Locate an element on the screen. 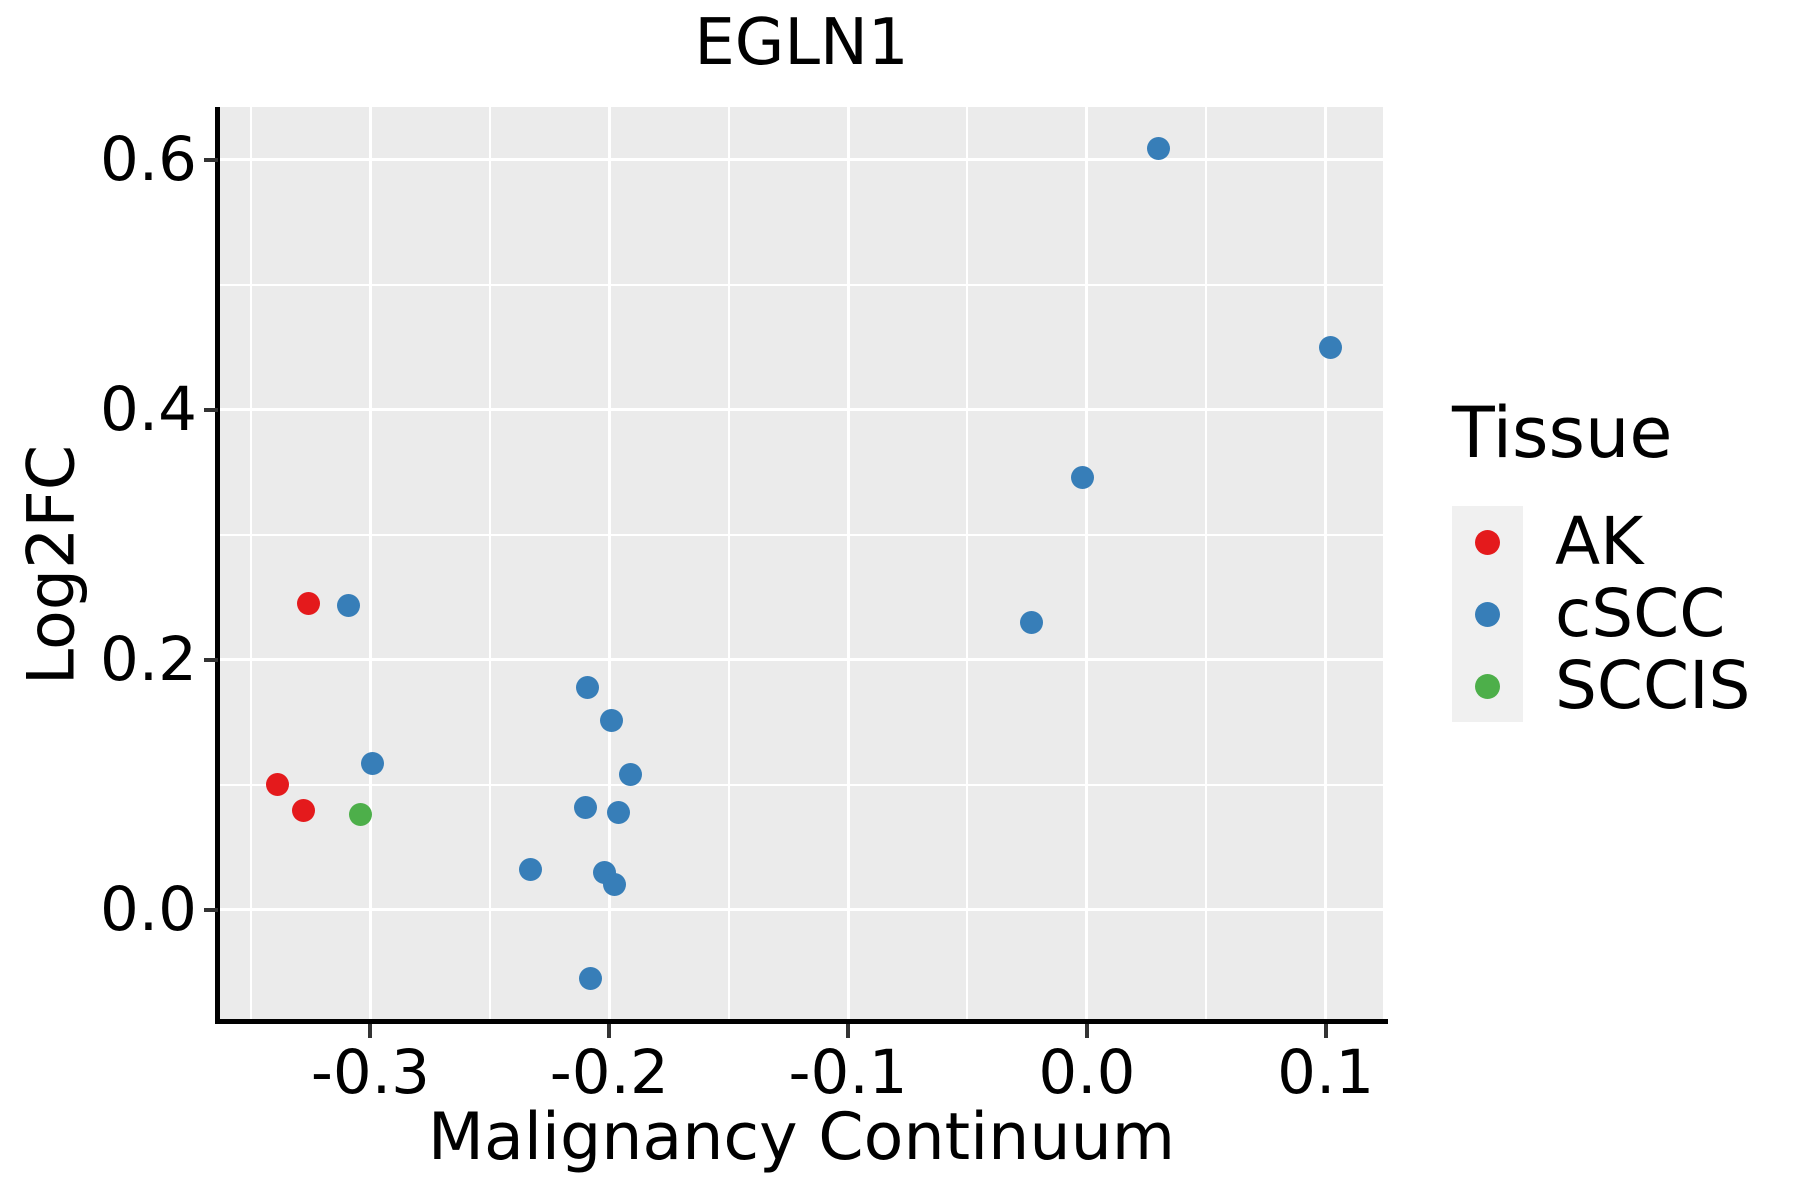  y-tick-label: 0.4 is located at coordinates (148, 409).